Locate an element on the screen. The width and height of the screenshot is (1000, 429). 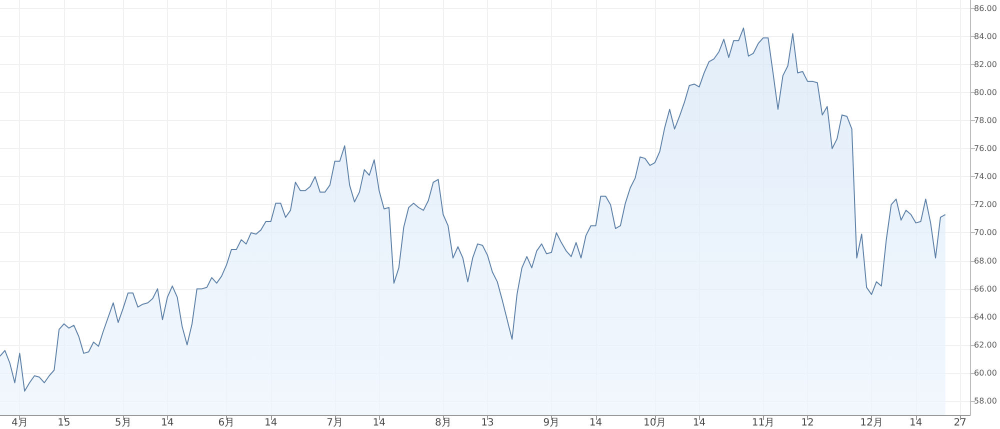
y-tick-label: 60.00 is located at coordinates (985, 373).